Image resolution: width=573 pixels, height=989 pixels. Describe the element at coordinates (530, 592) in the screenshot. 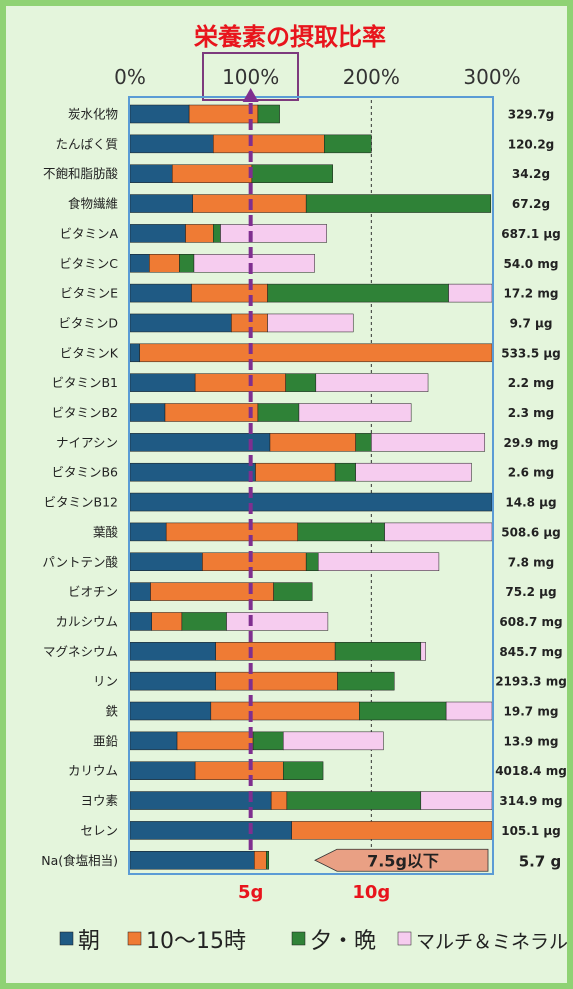

I see `amount-label: 75.2 μg` at that location.